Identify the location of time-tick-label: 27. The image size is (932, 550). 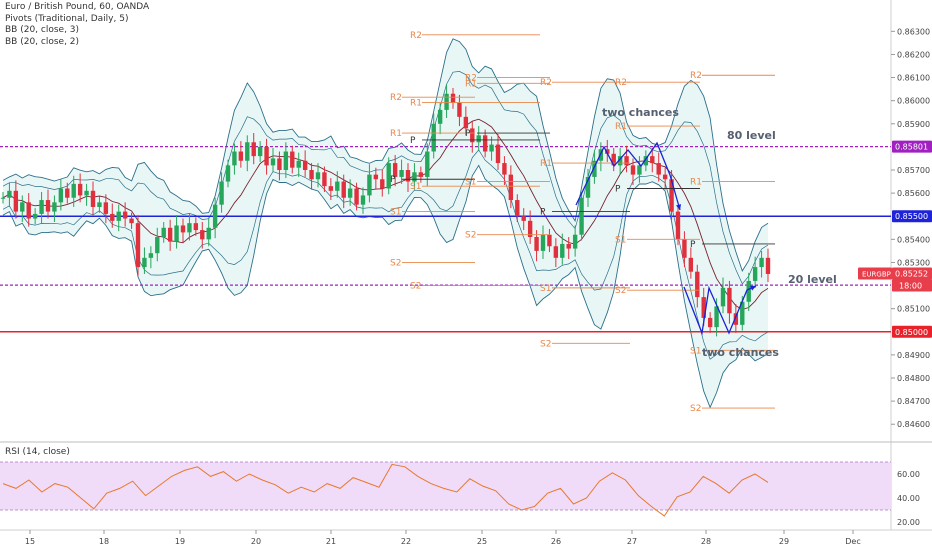
(632, 541).